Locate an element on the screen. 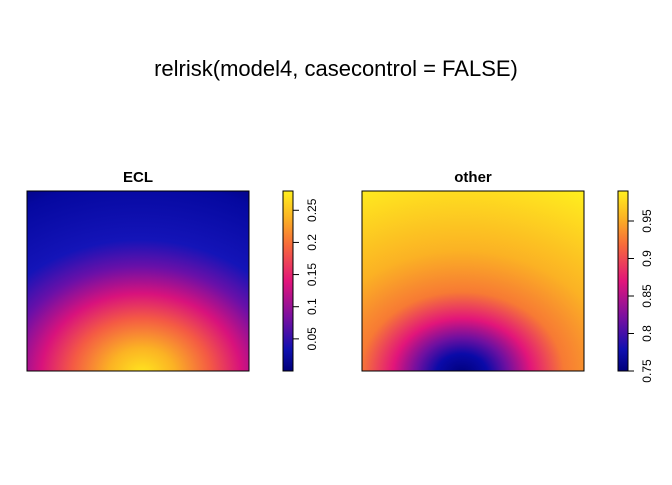 This screenshot has height=485, width=672. tick-label: 0.8 is located at coordinates (647, 333).